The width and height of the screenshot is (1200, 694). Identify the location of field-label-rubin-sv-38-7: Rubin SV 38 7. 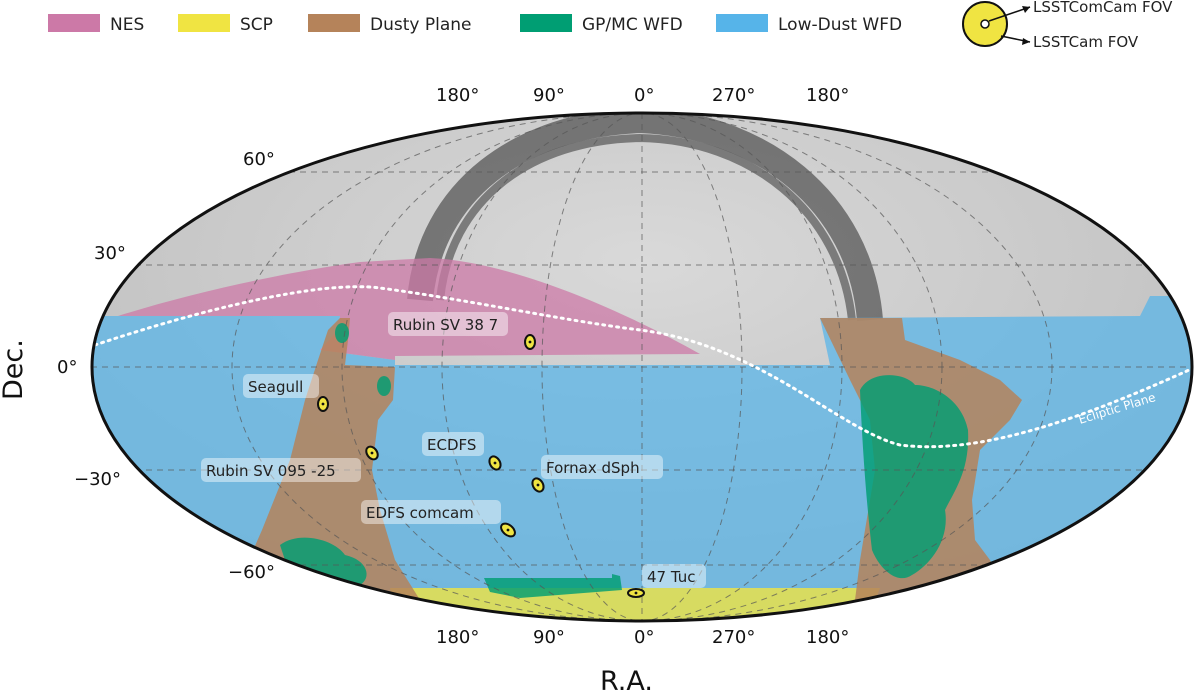
(445, 325).